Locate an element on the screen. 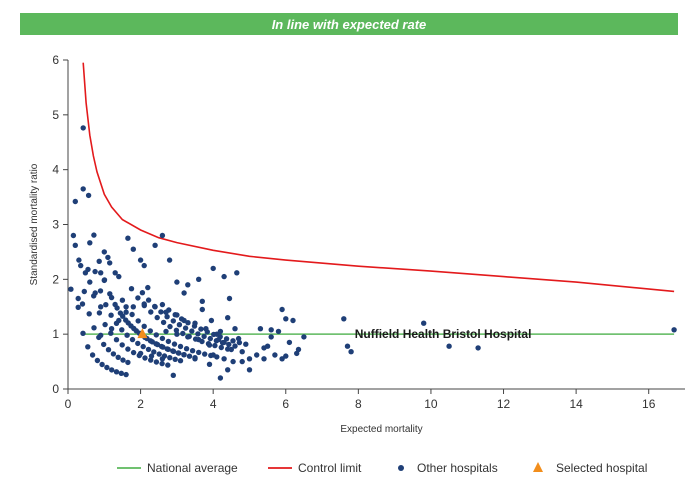 This screenshot has height=500, width=700. legend-other-hospitals-swatch is located at coordinates (401, 468).